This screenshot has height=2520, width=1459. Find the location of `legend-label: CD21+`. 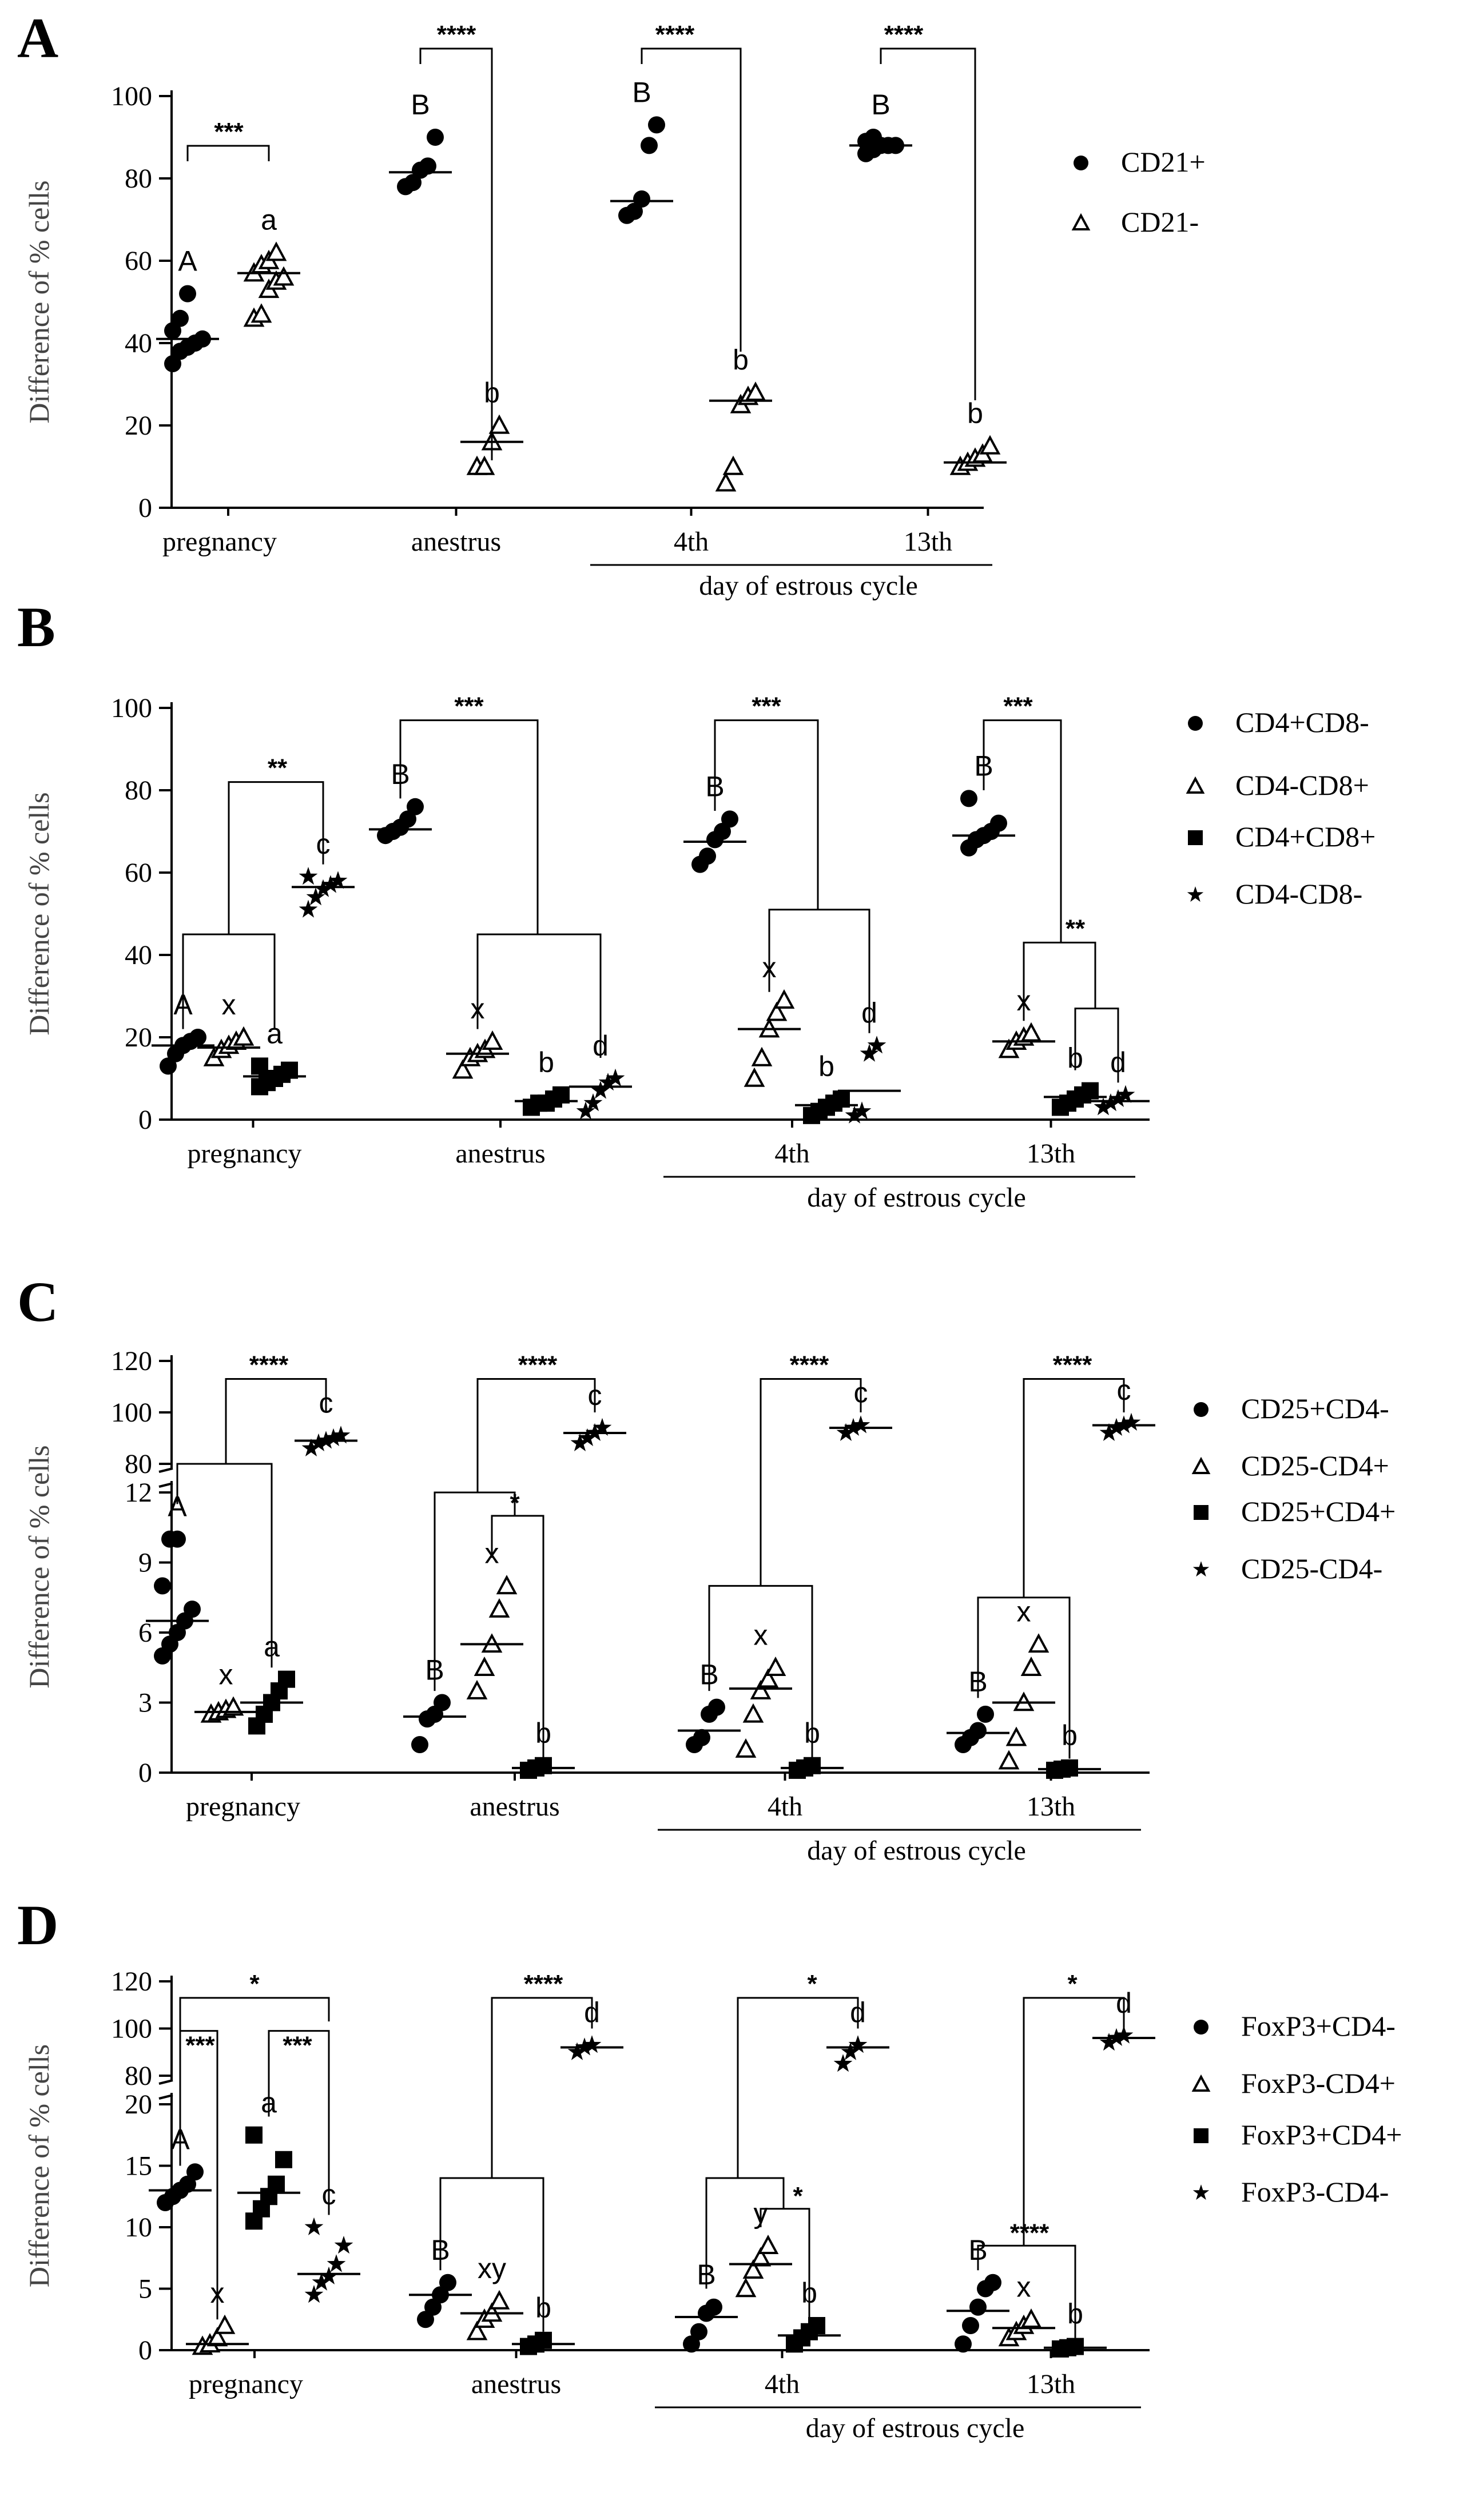

legend-label: CD21+ is located at coordinates (1163, 162).